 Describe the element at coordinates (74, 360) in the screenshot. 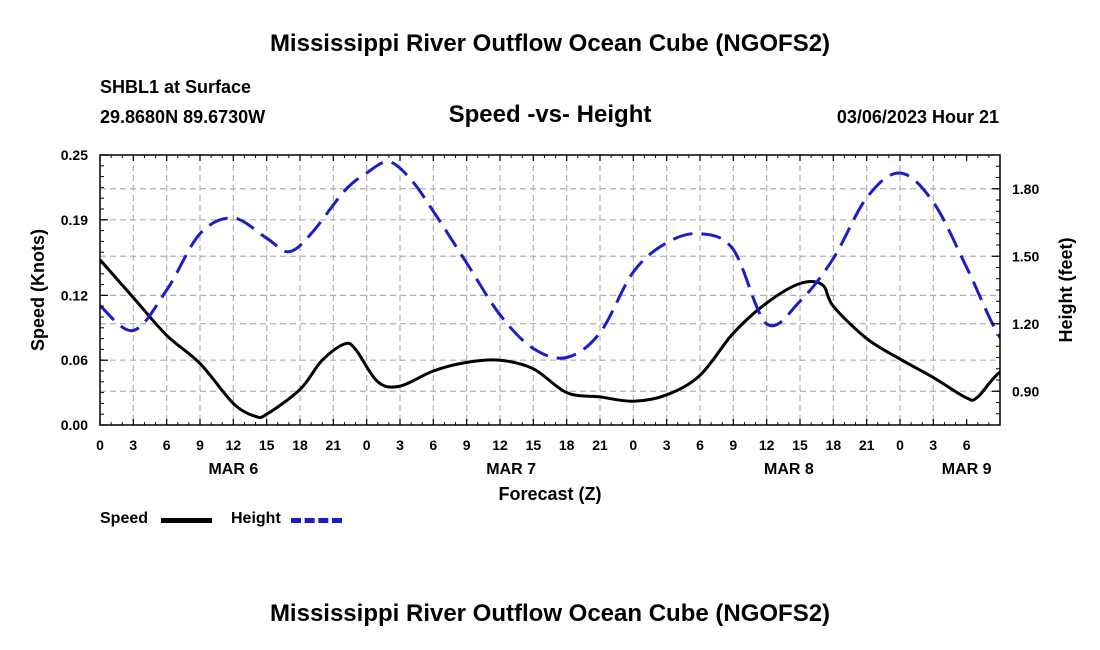

I see `y-left-tick-label: 0.06` at that location.